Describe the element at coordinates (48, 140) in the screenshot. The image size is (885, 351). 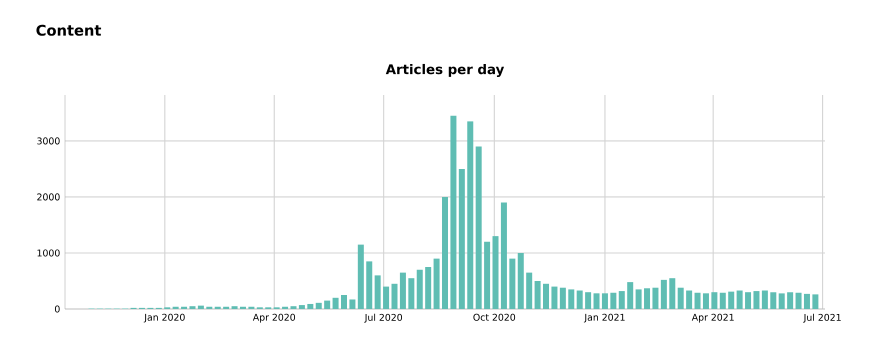
I see `y-tick-label: 3000` at that location.